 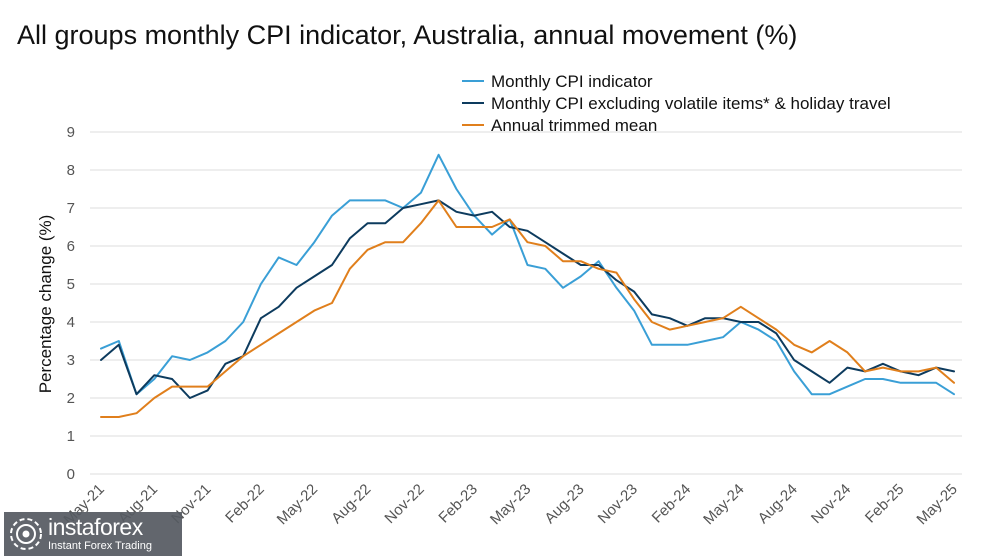 I want to click on x-tick-label: Feb-24, so click(x=672, y=504).